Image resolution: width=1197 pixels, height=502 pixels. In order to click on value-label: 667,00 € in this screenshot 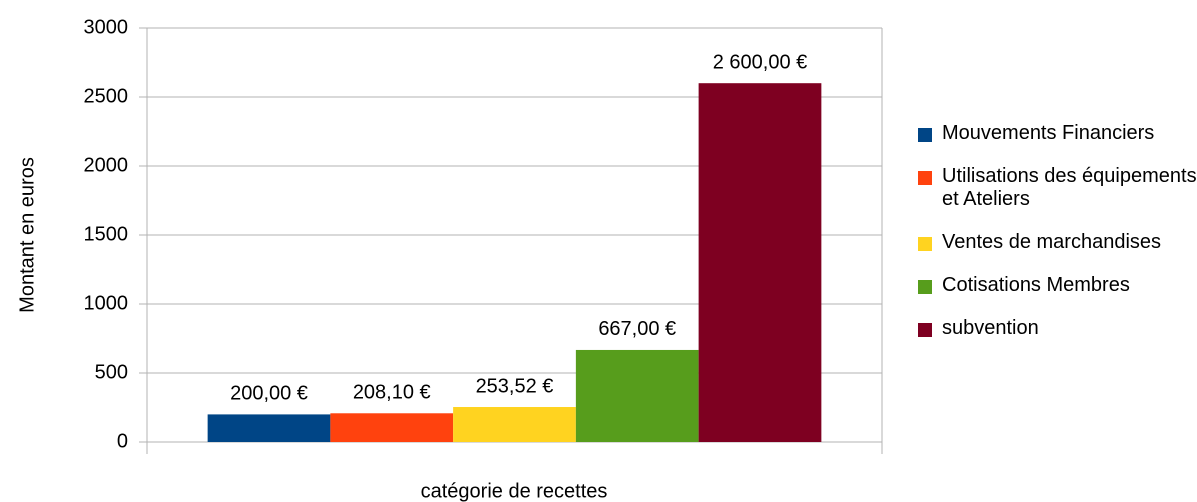, I will do `click(637, 329)`.